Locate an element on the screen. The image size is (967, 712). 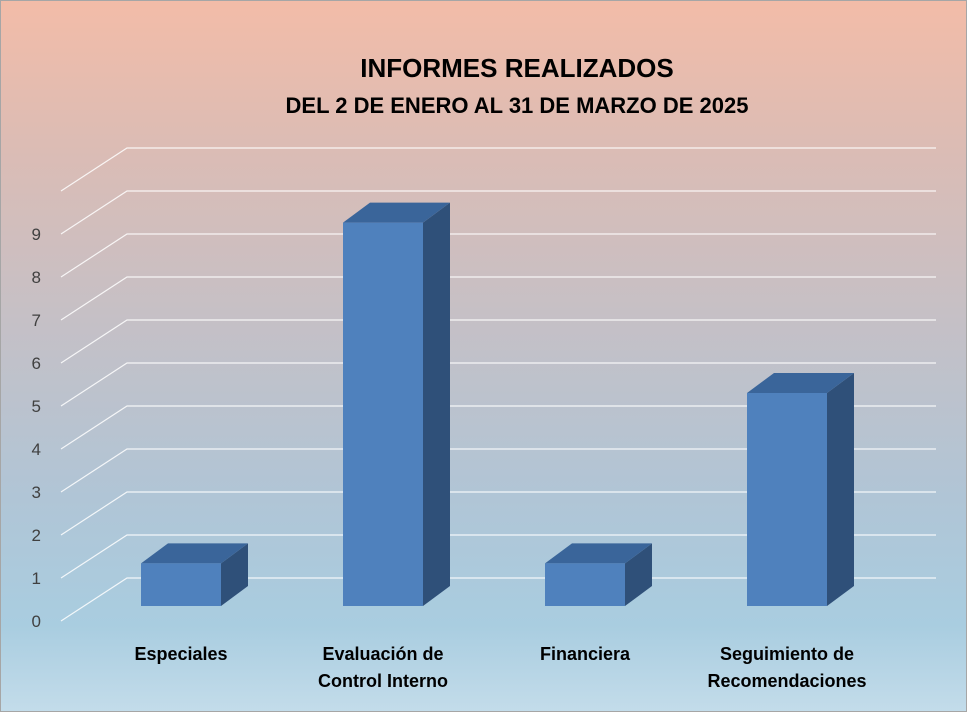
y-tick-label: 1 is located at coordinates (36, 578).